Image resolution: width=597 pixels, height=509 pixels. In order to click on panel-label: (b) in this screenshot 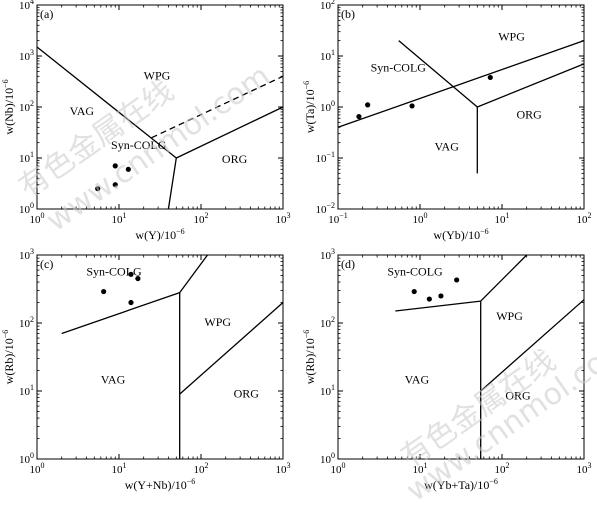, I will do `click(348, 14)`.